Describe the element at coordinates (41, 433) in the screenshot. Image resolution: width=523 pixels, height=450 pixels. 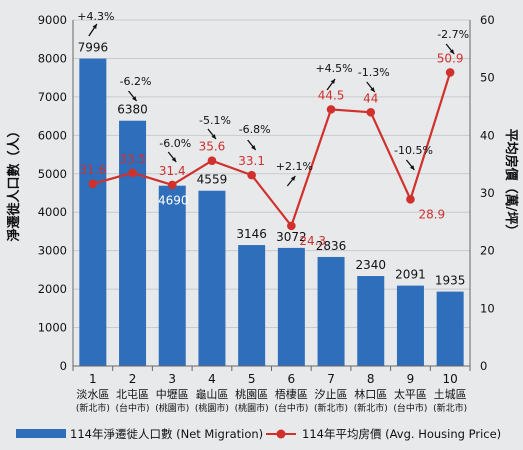
I see `legend-bar-swatch` at that location.